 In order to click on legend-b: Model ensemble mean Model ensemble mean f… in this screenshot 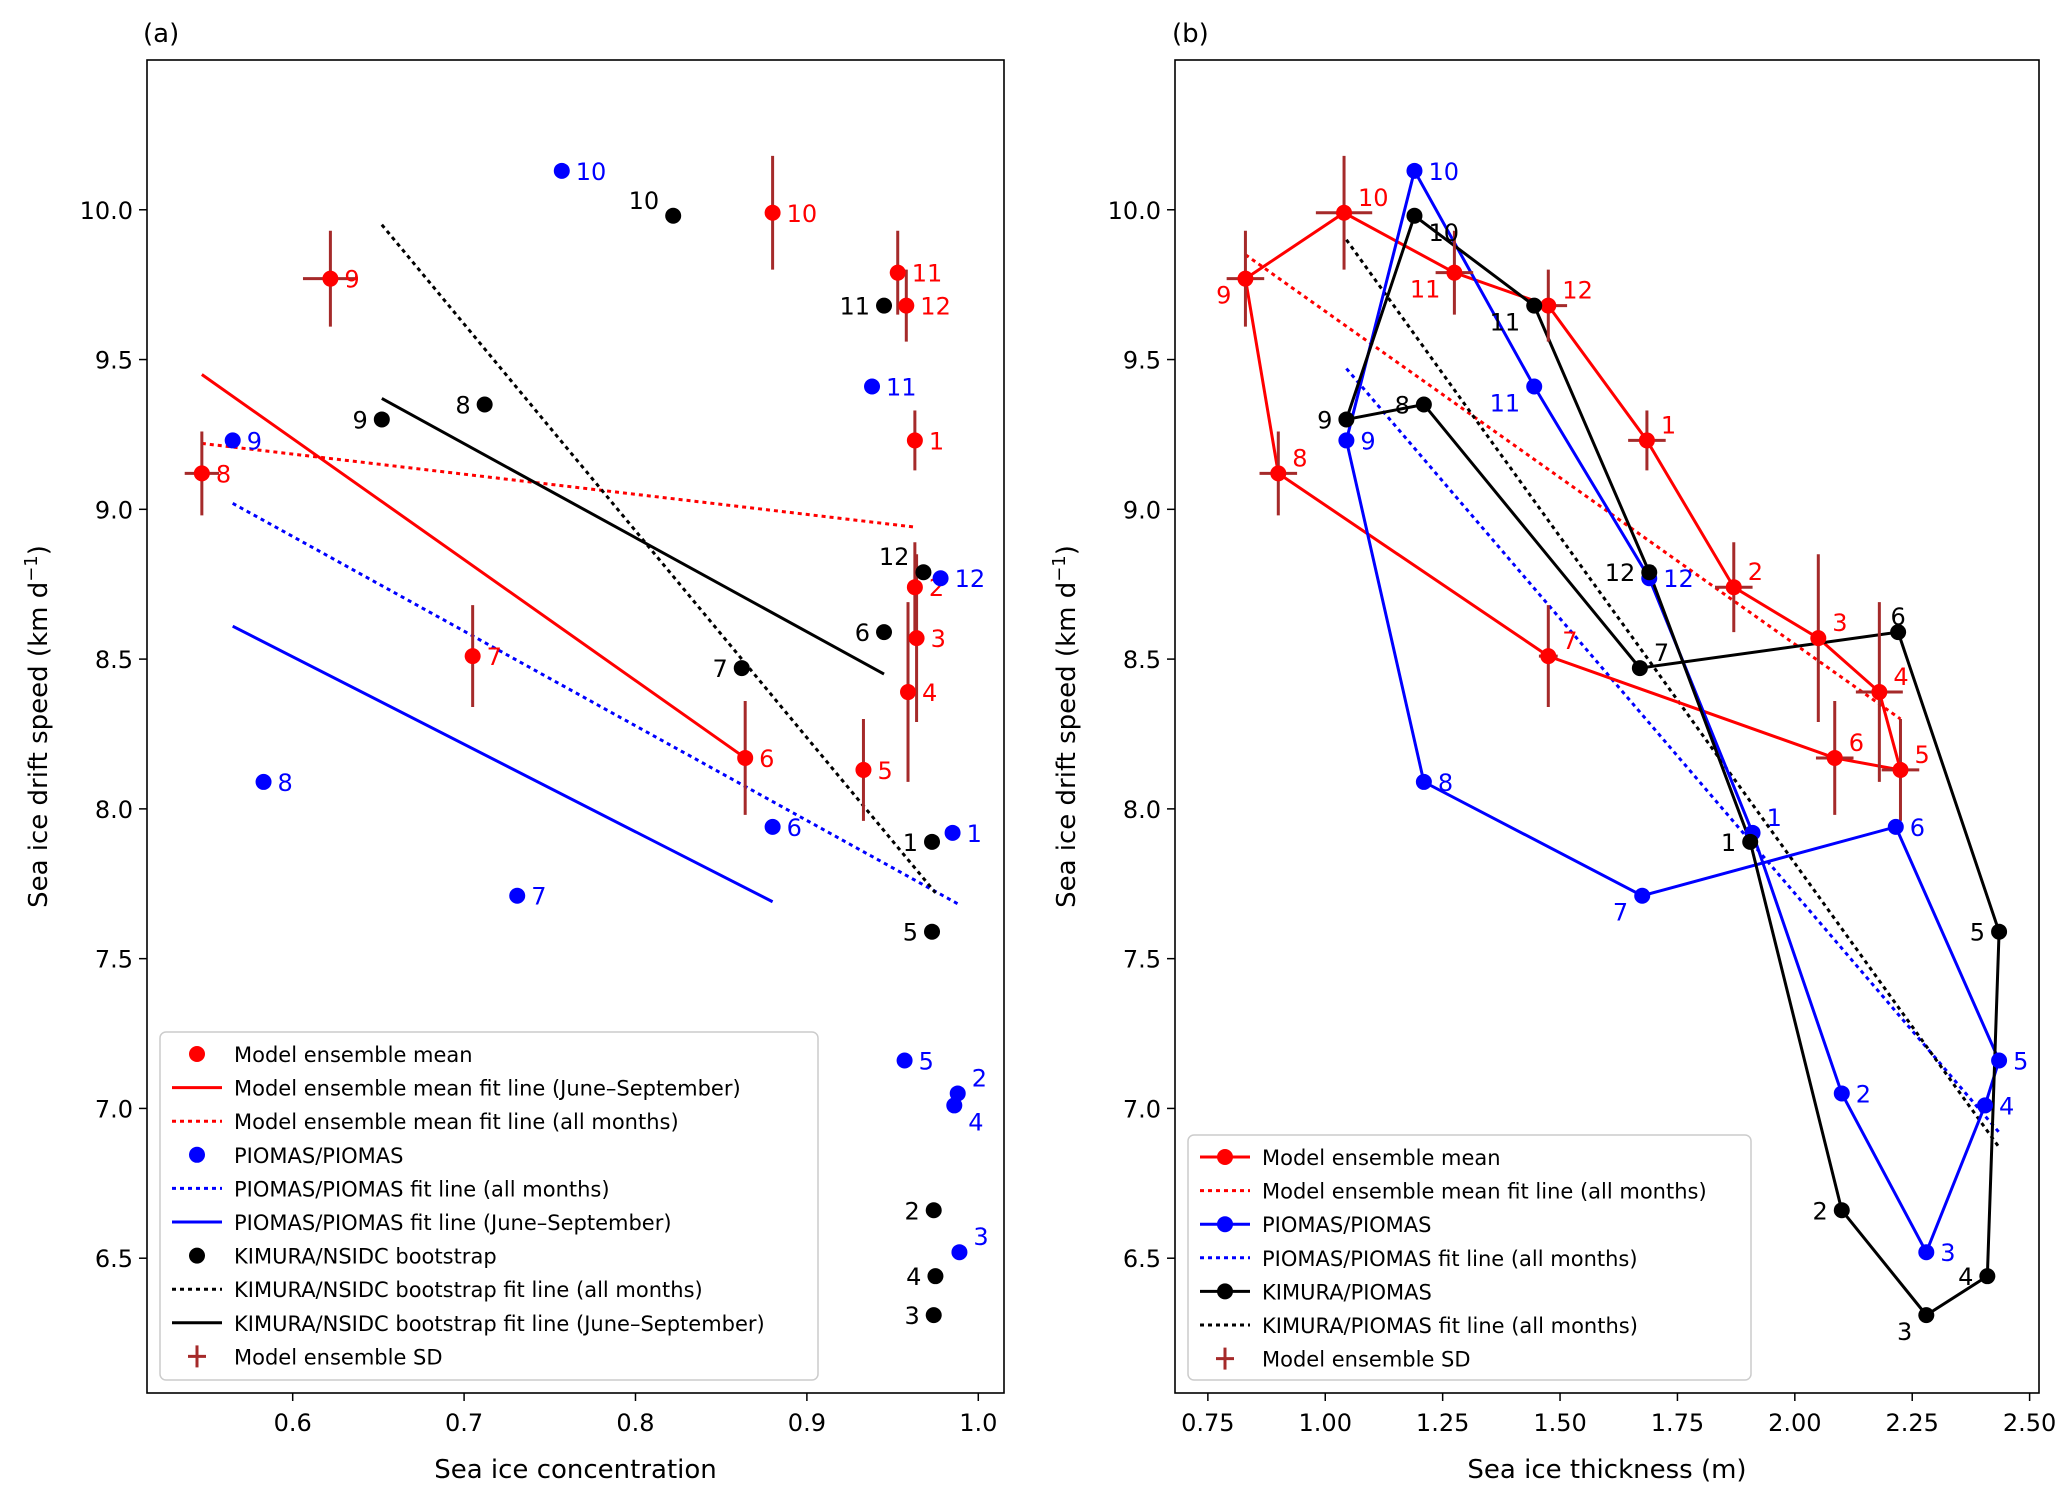, I will do `click(1469, 1257)`.